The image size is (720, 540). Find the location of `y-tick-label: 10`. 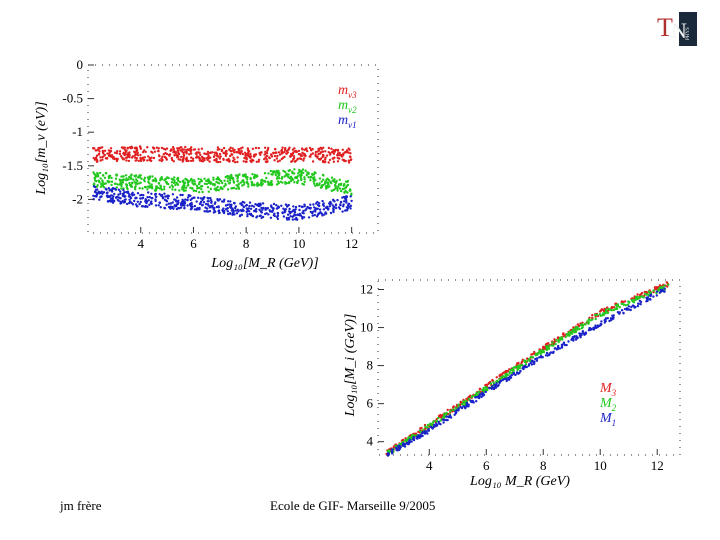

y-tick-label: 10 is located at coordinates (366, 327).